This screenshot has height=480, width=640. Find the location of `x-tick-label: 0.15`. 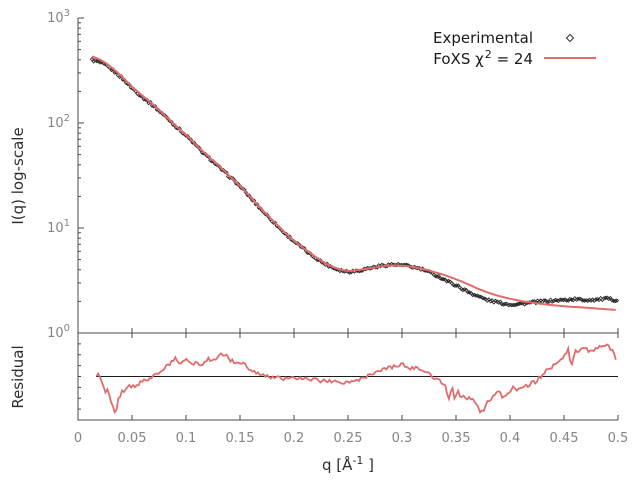

x-tick-label: 0.15 is located at coordinates (240, 438).